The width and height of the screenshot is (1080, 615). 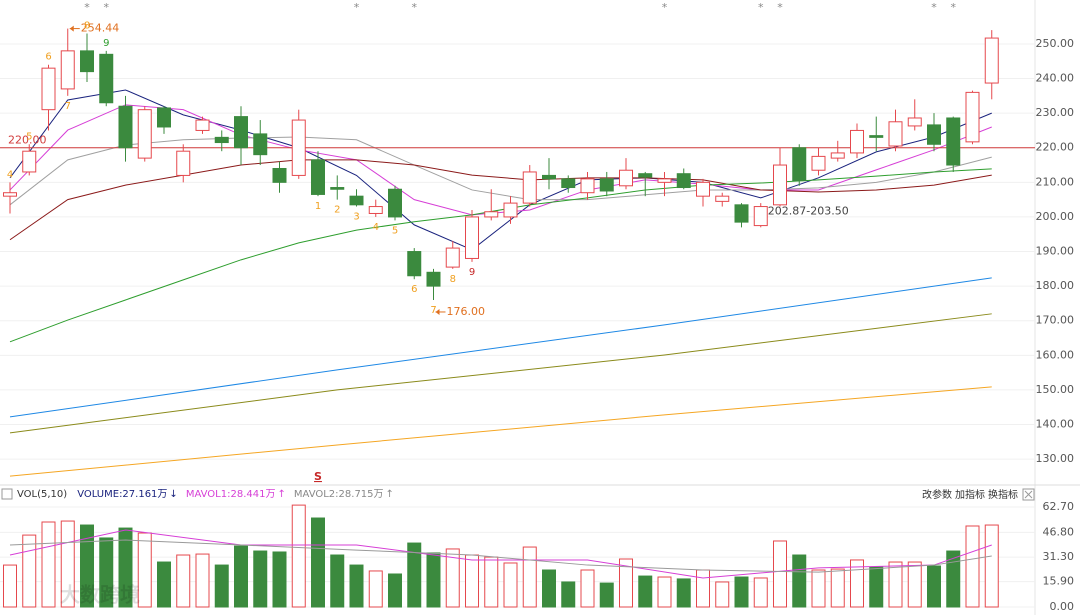 What do you see at coordinates (1055, 216) in the screenshot?
I see `y-tick-label: 200.00` at bounding box center [1055, 216].